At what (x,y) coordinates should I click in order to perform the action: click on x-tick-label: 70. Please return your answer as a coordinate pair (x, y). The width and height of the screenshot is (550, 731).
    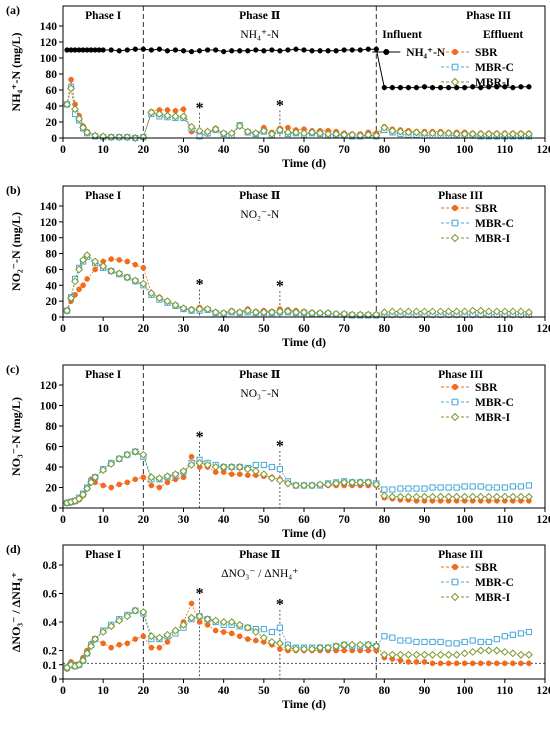
    Looking at the image, I should click on (344, 691).